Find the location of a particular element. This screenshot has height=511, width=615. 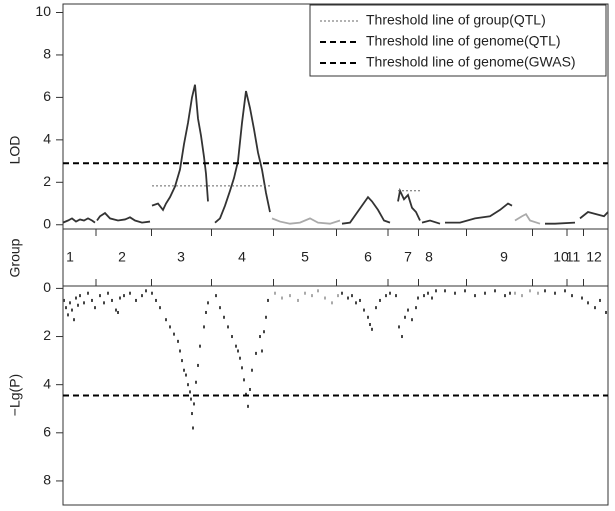

group-label: 7 is located at coordinates (408, 257).